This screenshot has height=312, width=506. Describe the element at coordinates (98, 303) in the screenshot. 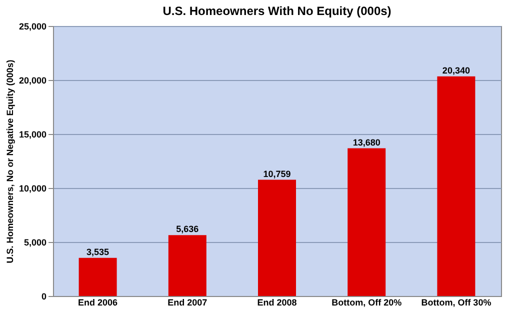

I see `x-tick-label: End 2006` at that location.